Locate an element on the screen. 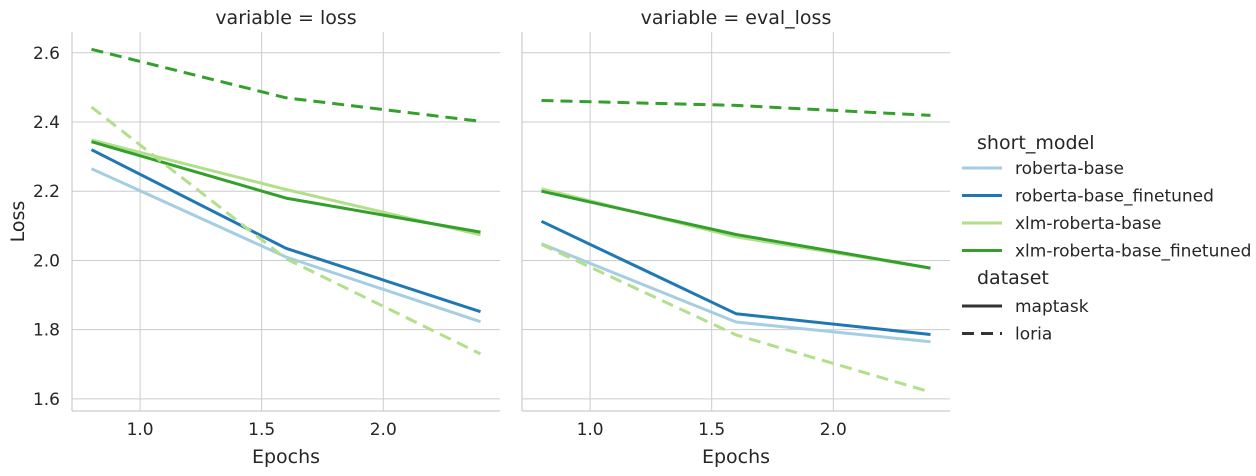  panel-title: variable = loss is located at coordinates (285, 18).